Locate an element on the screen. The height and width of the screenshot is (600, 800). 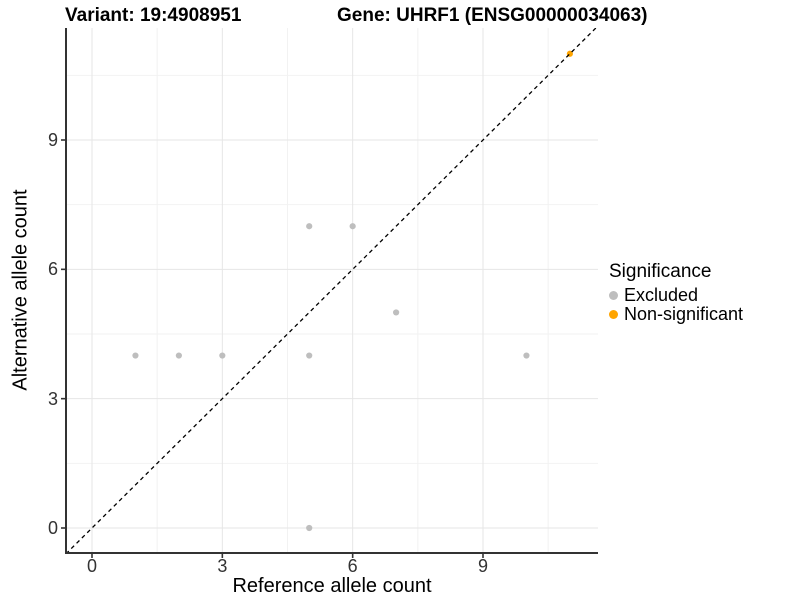
plot-title-variant: Variant: 19:4908951 is located at coordinates (153, 15).